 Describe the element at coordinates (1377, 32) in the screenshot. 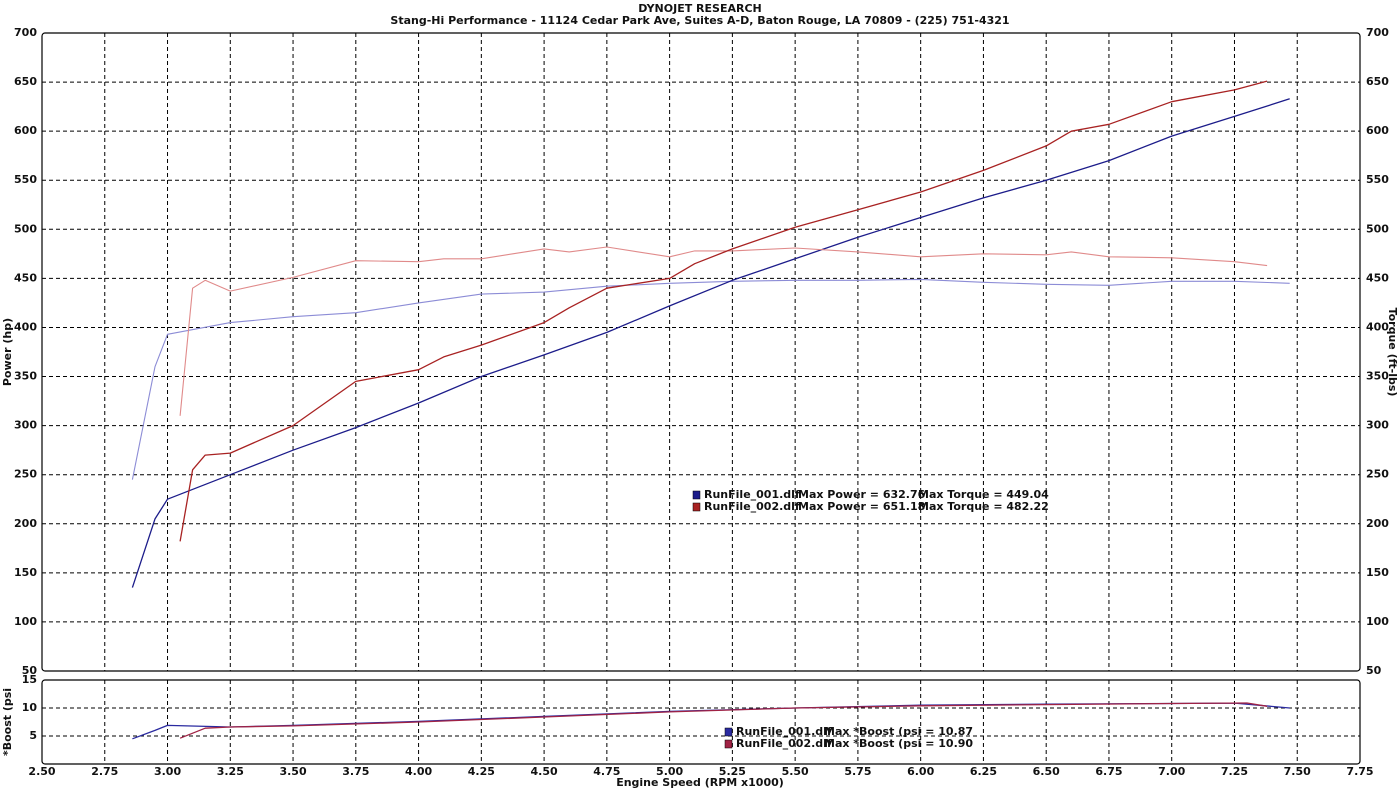

I see `y2-tick-label: 700` at that location.